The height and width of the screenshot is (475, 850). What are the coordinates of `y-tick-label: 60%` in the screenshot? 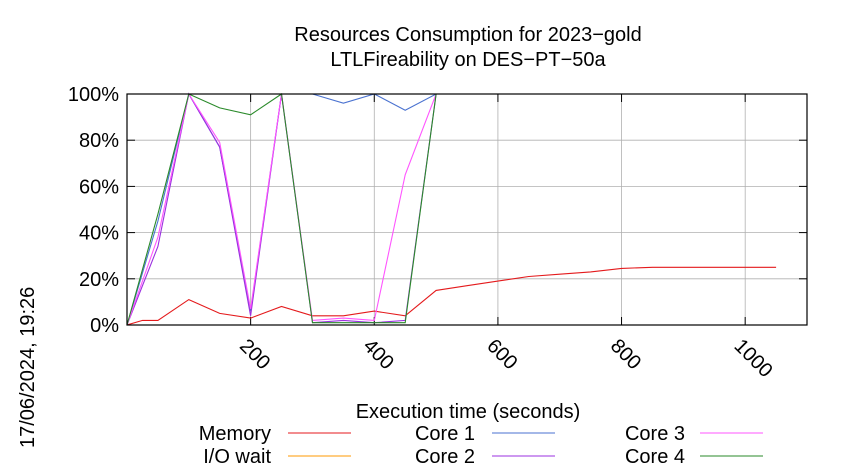 It's located at (99, 187).